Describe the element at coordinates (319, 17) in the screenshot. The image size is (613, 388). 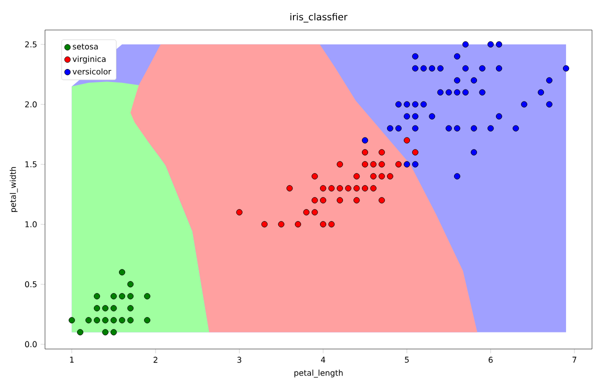
I see `chart-title: iris_classfier` at that location.